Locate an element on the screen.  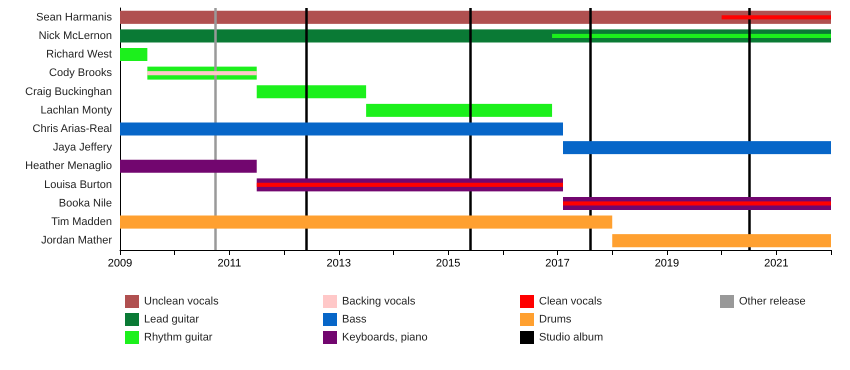
x-tick-label: 2009 is located at coordinates (120, 264).